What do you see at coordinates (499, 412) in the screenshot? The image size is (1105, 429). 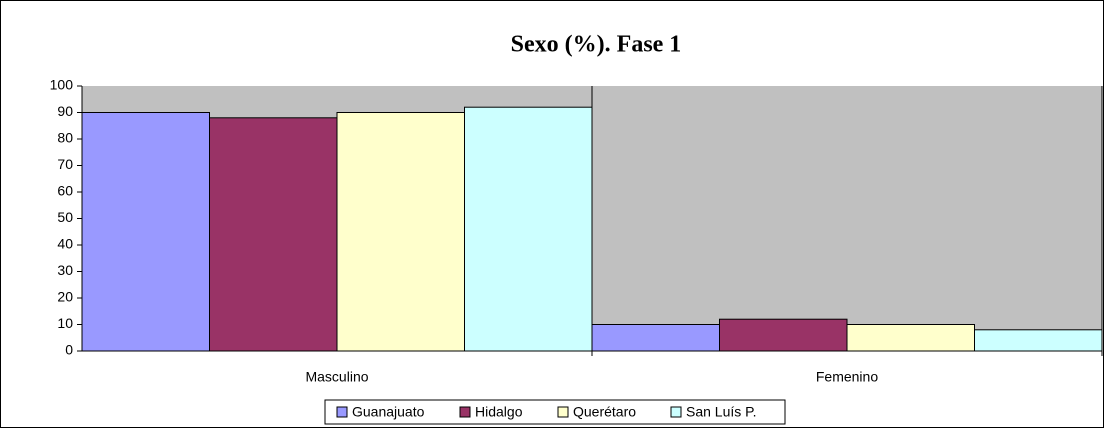 I see `legend-label: Hidalgo` at bounding box center [499, 412].